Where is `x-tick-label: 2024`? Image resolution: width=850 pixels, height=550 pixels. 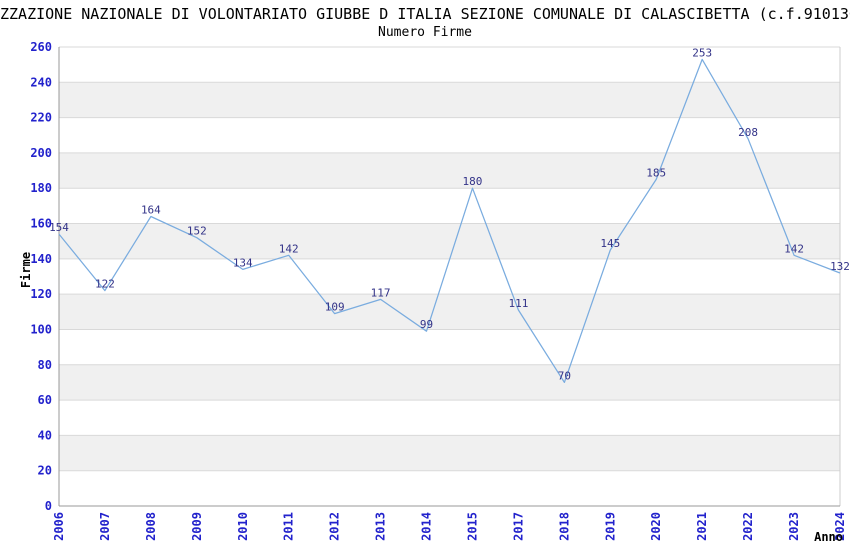 x-tick-label: 2024 is located at coordinates (840, 526).